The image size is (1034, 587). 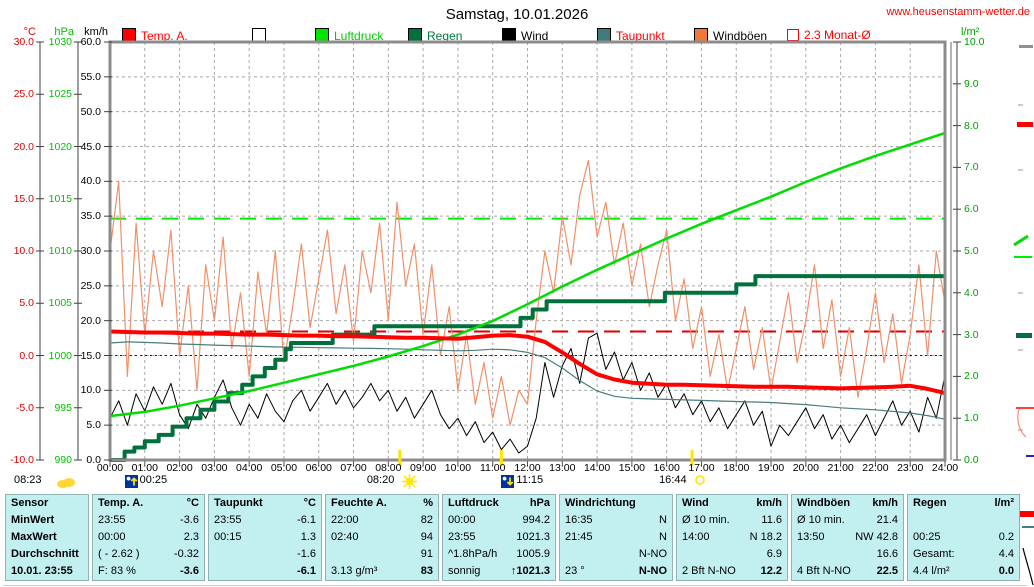 I want to click on table-row: 91, so click(x=382, y=554).